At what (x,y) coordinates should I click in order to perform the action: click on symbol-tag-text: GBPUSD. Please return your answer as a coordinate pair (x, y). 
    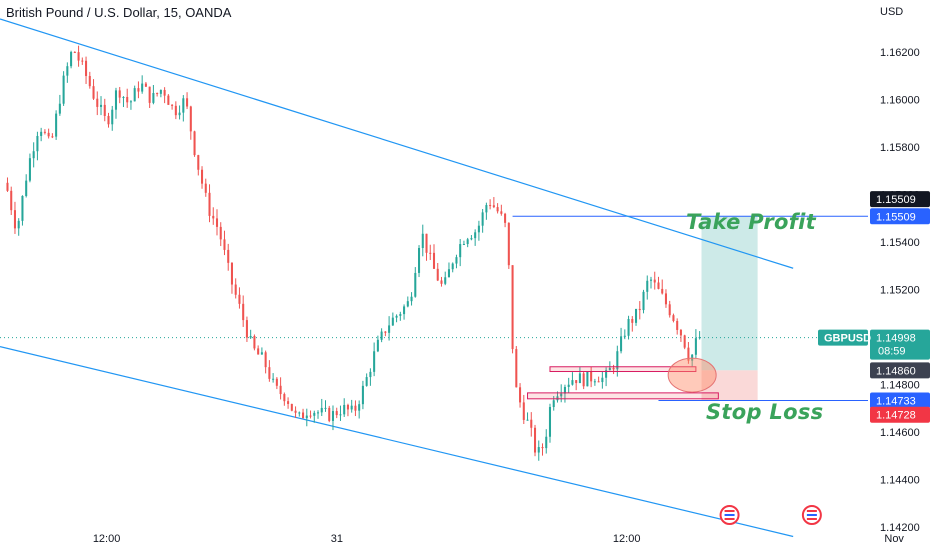
    Looking at the image, I should click on (847, 339).